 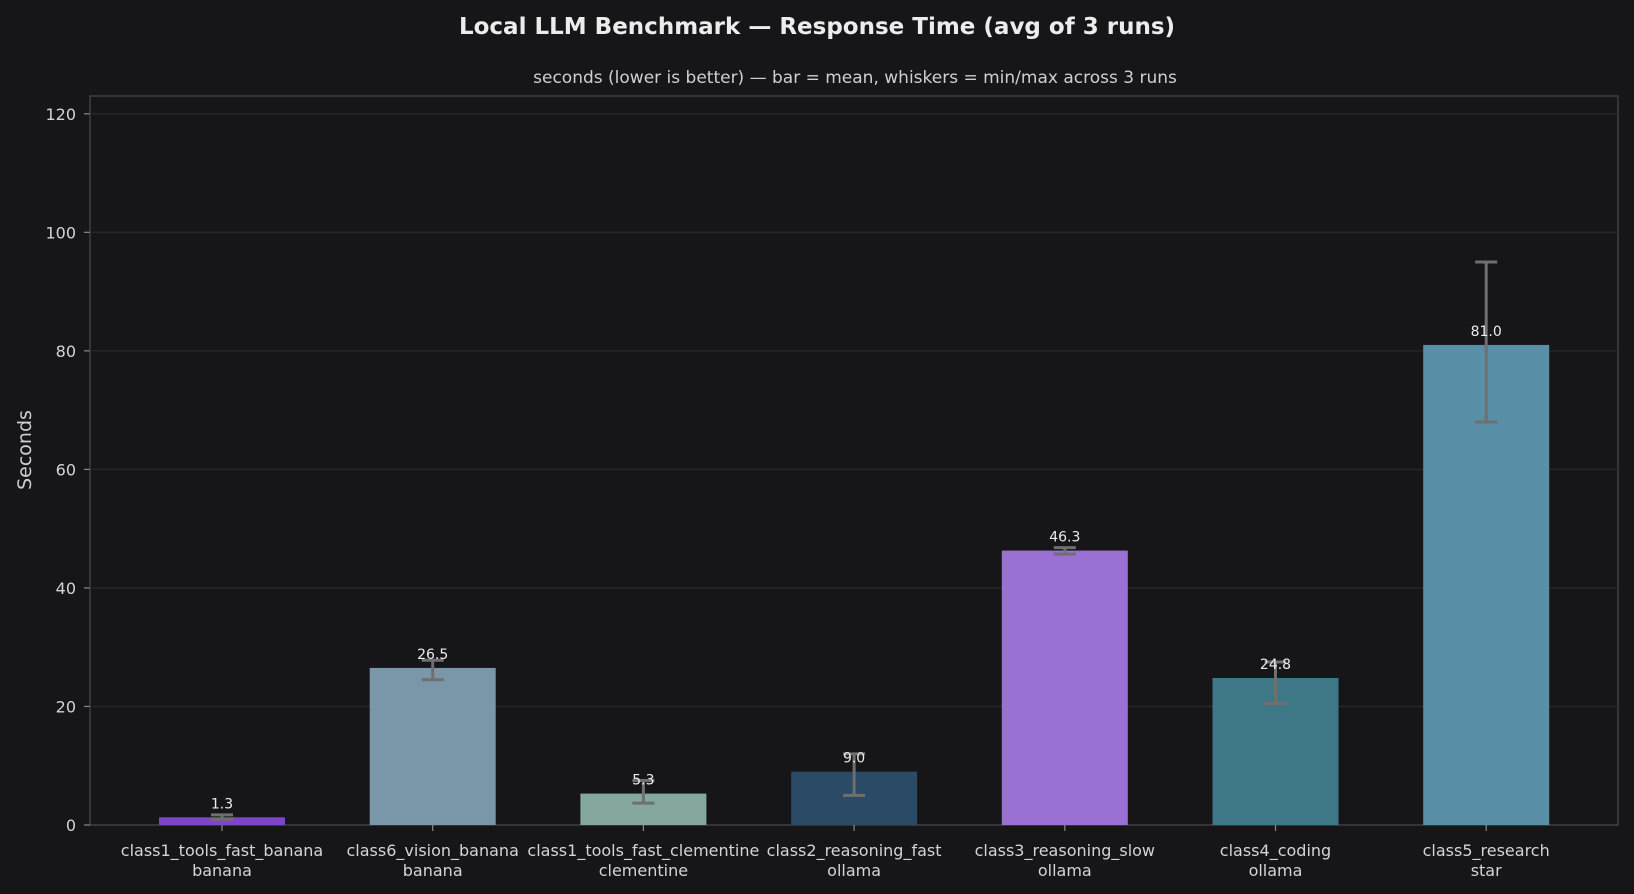 What do you see at coordinates (643, 851) in the screenshot?
I see `x-tick-label: class1_tools_fast_clementine` at bounding box center [643, 851].